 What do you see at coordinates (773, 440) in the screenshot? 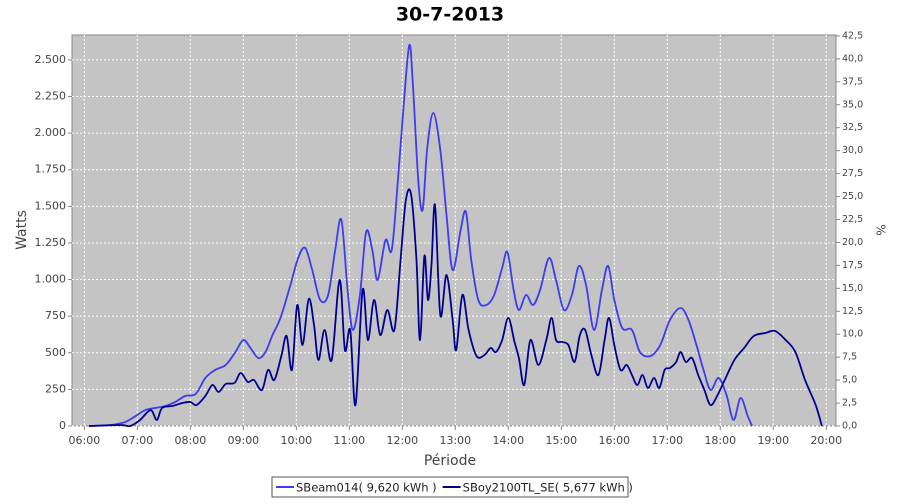
I see `x-tick-label: 19:00` at bounding box center [773, 440].